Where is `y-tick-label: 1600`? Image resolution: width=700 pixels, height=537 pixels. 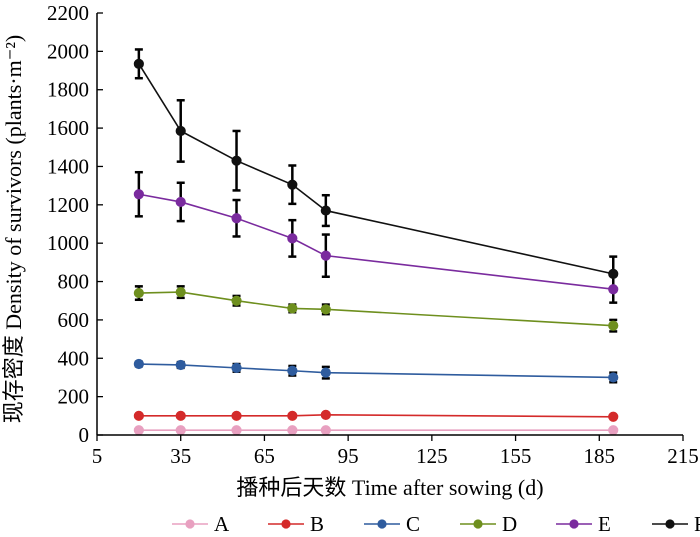
y-tick-label: 1600 is located at coordinates (68, 128).